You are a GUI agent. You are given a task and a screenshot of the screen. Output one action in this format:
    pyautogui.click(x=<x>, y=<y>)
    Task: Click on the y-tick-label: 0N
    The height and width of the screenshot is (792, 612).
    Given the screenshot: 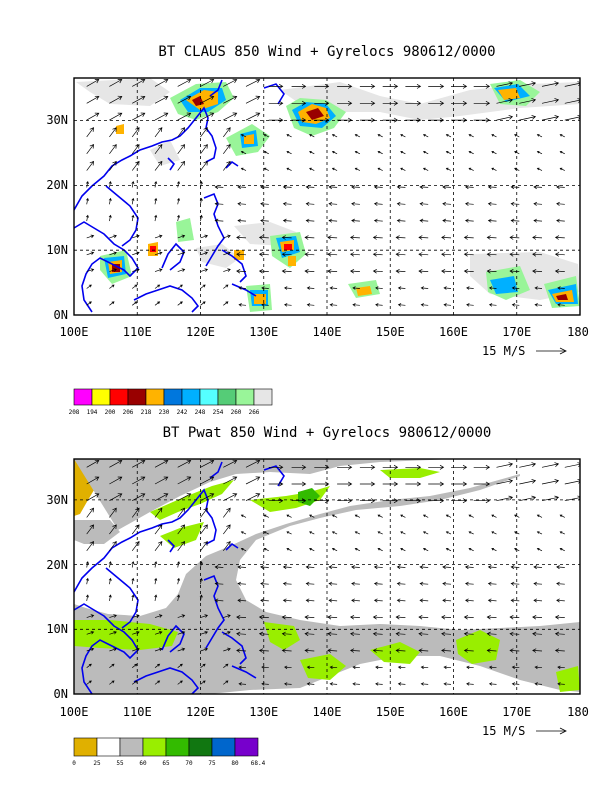 What is the action you would take?
    pyautogui.click(x=61, y=315)
    